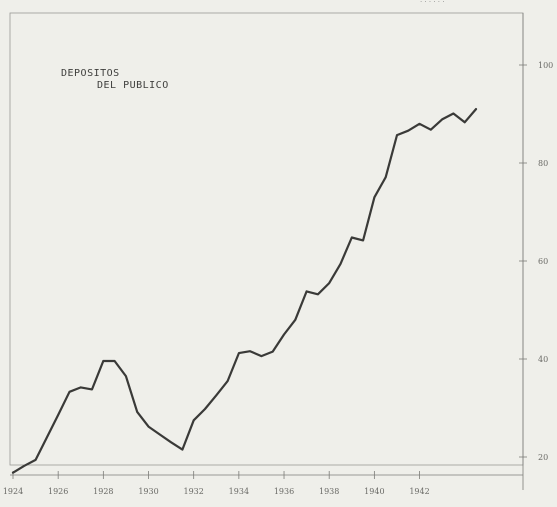  Describe the element at coordinates (543, 359) in the screenshot. I see `y-tick-label: 40` at that location.